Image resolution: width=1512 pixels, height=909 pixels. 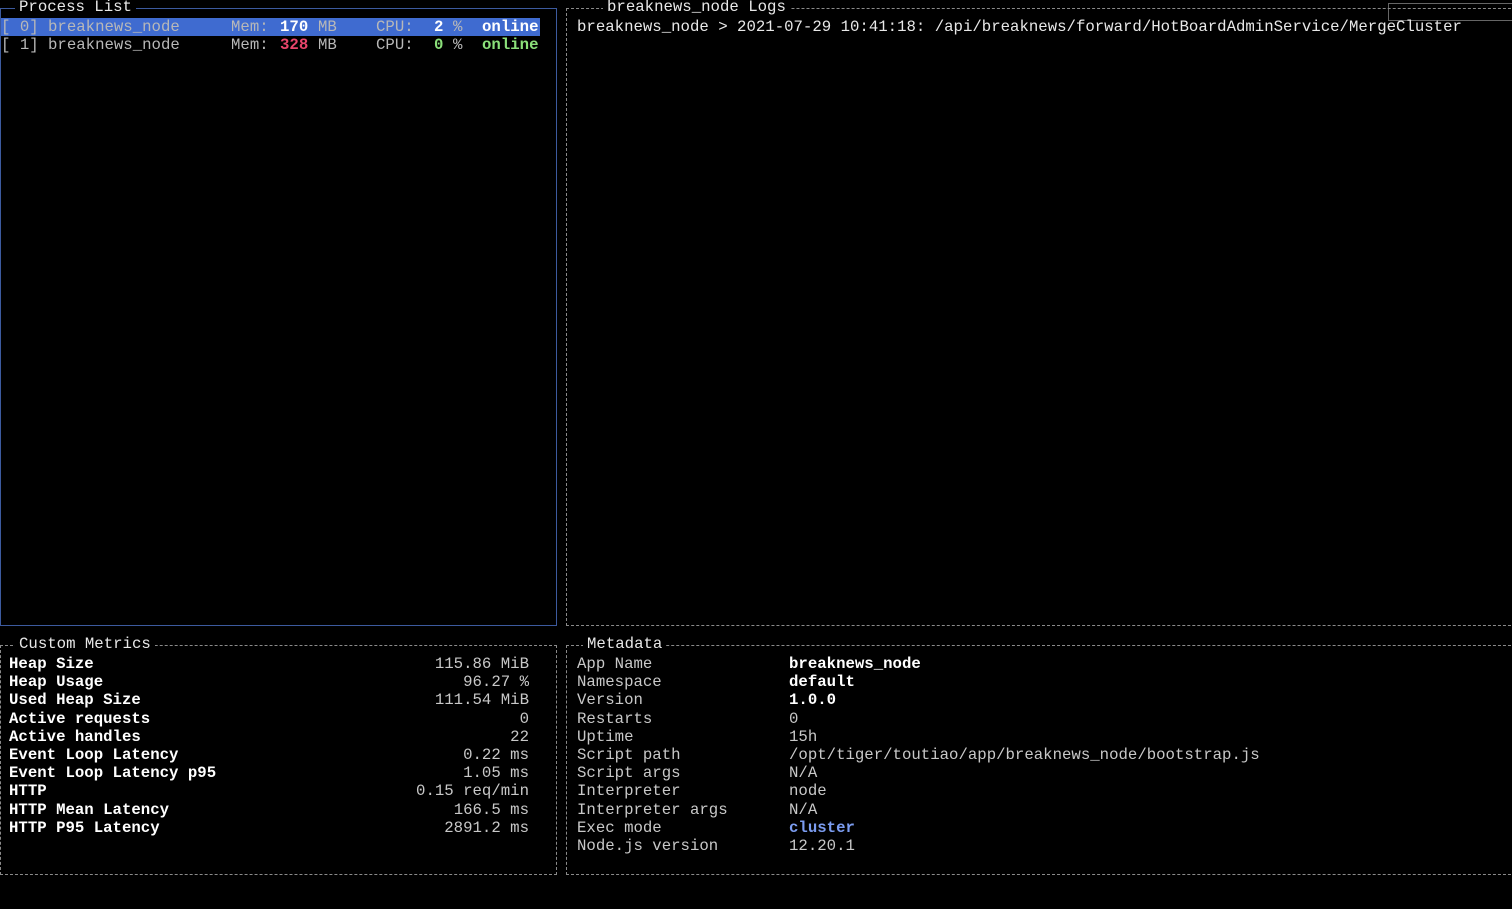 I want to click on metric-row: HTTP 0.15 req/min, so click(x=278, y=791).